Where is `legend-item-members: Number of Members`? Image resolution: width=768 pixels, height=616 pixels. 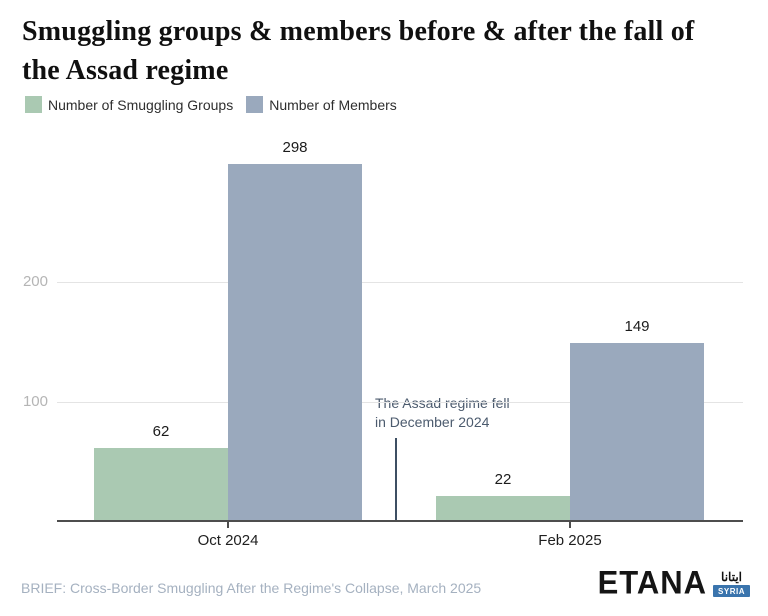
legend-item-members: Number of Members is located at coordinates (321, 104).